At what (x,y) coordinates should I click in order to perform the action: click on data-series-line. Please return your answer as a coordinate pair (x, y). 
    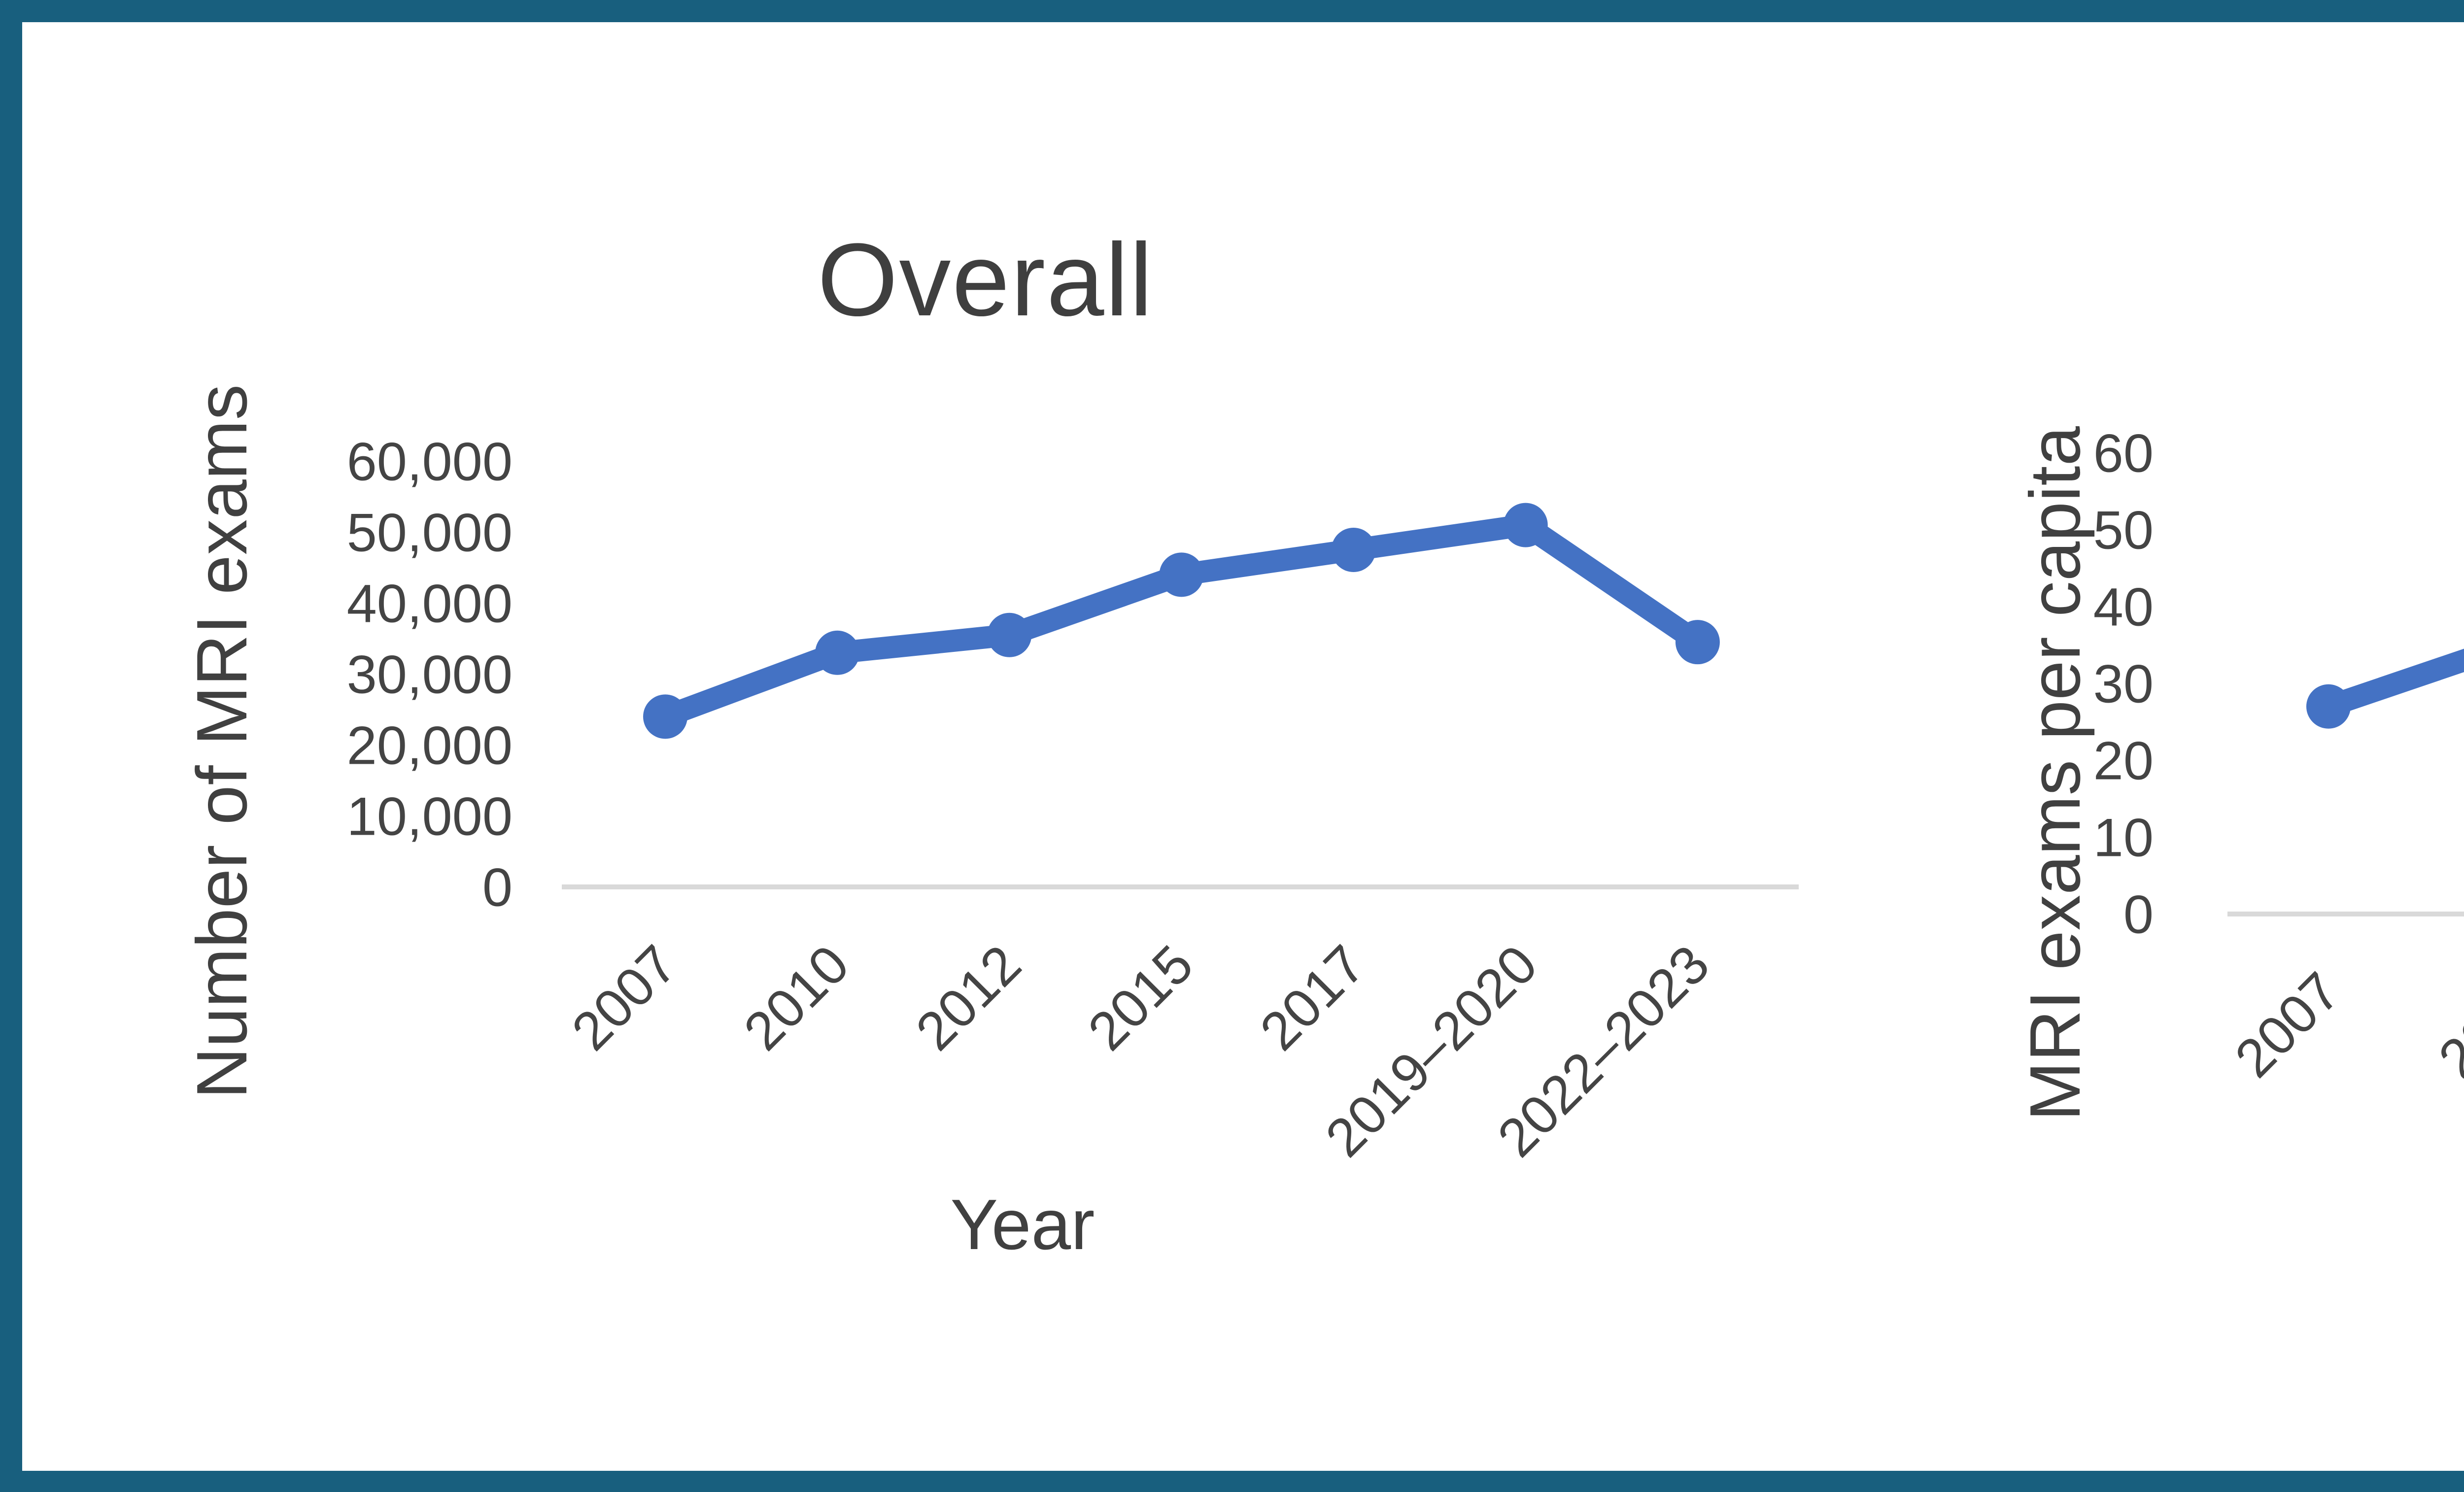
    Looking at the image, I should click on (2390, 683).